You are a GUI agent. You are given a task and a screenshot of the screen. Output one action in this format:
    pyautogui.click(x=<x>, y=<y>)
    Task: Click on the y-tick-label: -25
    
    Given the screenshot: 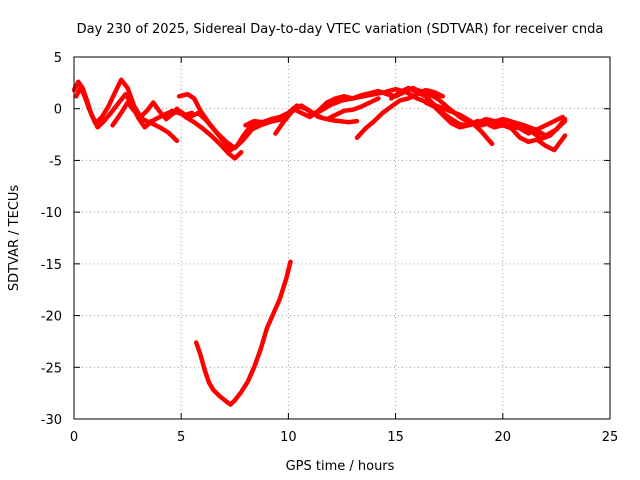 What is the action you would take?
    pyautogui.click(x=51, y=368)
    